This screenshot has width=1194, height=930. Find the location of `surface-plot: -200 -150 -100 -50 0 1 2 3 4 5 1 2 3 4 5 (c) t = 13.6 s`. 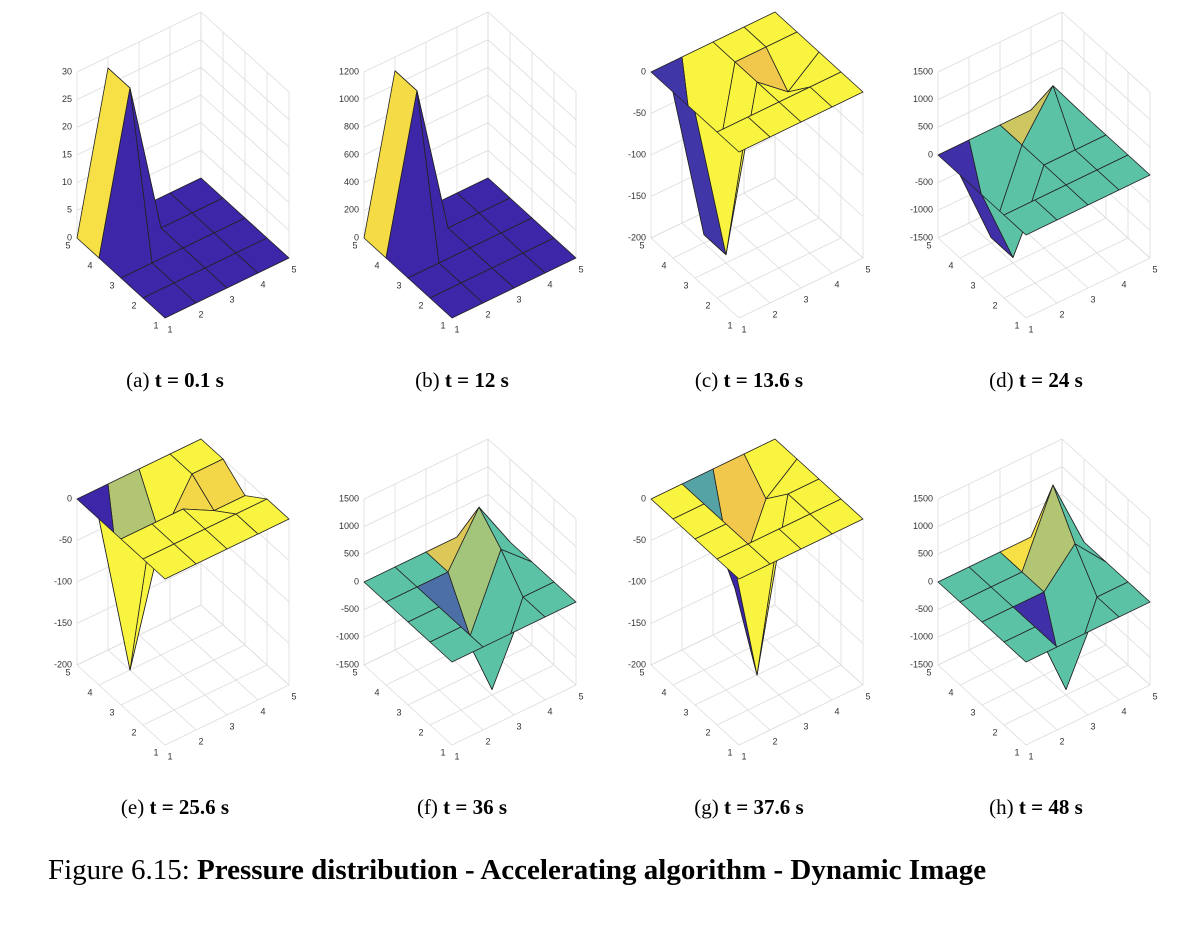

surface-plot: -200 -150 -100 -50 0 1 2 3 4 5 1 2 3 4 5 (c) t = 13.6 s is located at coordinates (749, 201).